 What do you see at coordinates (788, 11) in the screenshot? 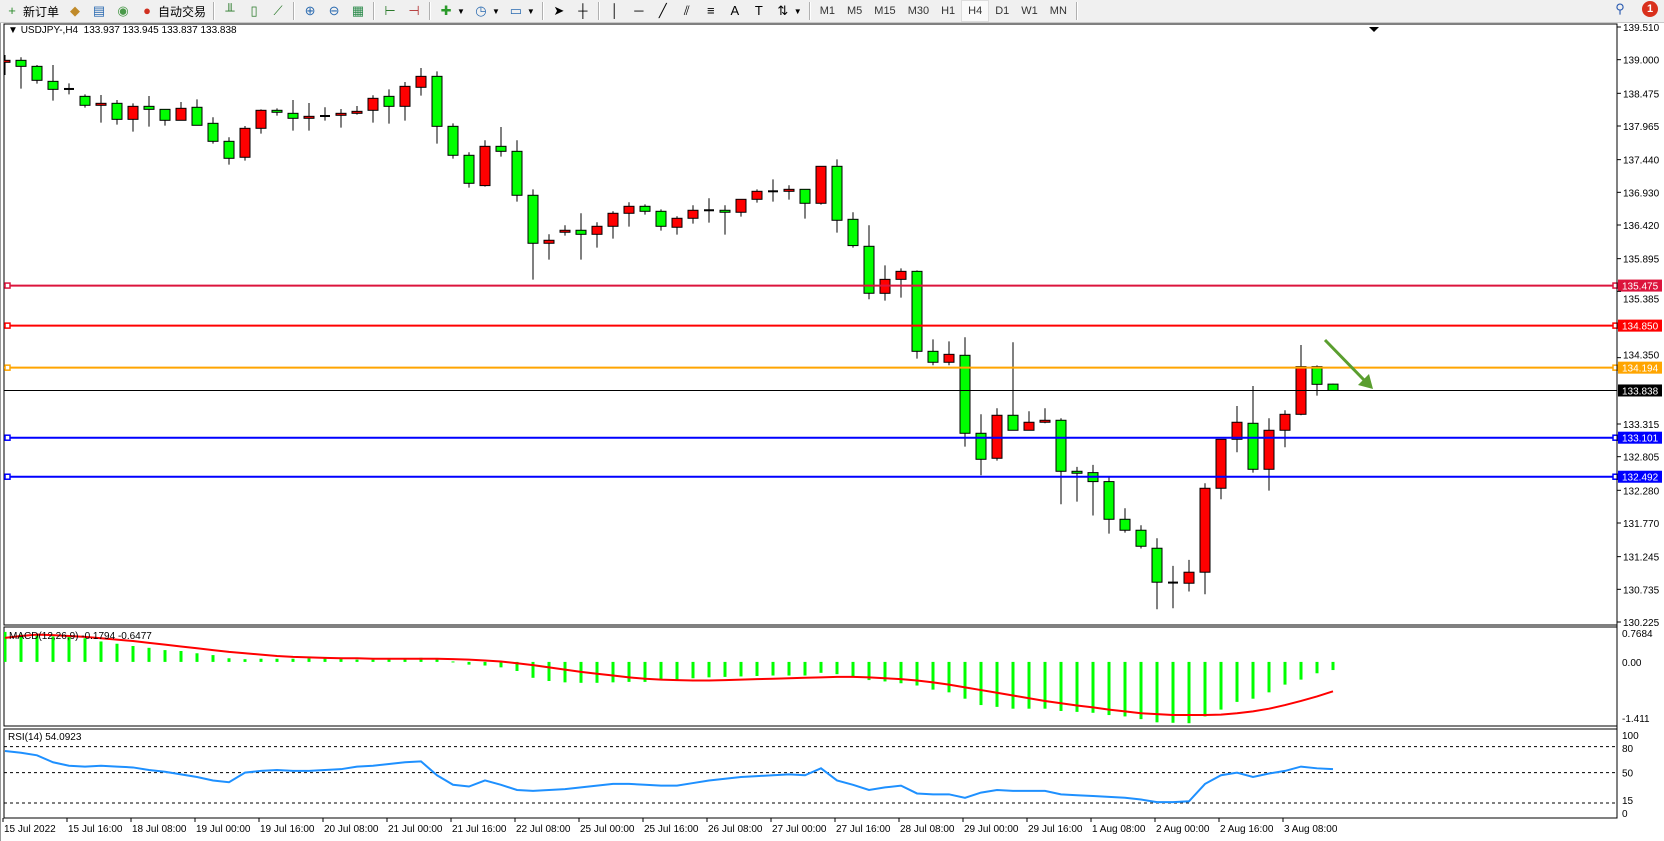
I see `arrows-button: ⇅ ▼` at bounding box center [788, 11].